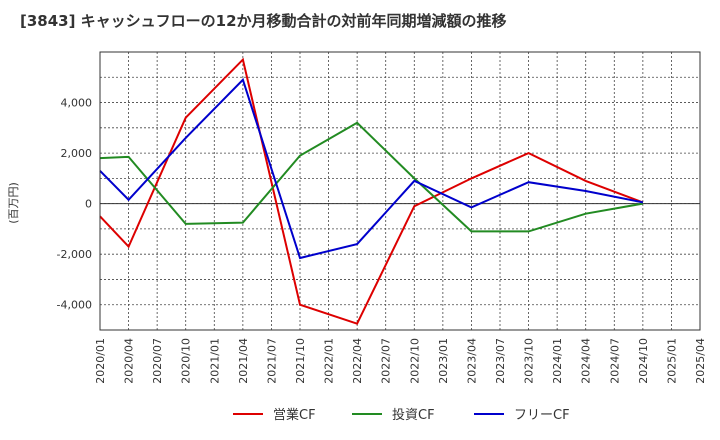  What do you see at coordinates (100, 361) in the screenshot?
I see `x-tick-label: 2020/01` at bounding box center [100, 361].